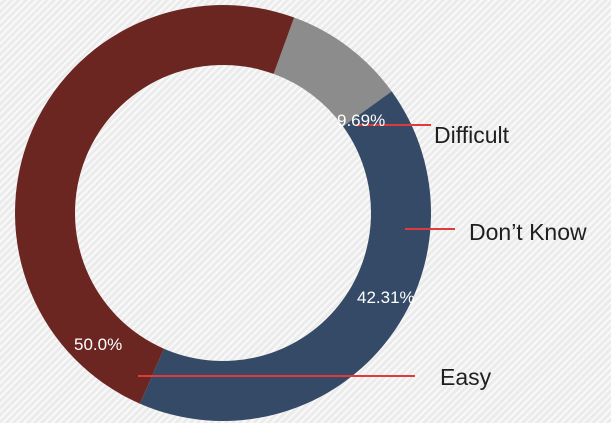  What do you see at coordinates (386, 297) in the screenshot?
I see `pct-label-dont-know: 42.31%` at bounding box center [386, 297].